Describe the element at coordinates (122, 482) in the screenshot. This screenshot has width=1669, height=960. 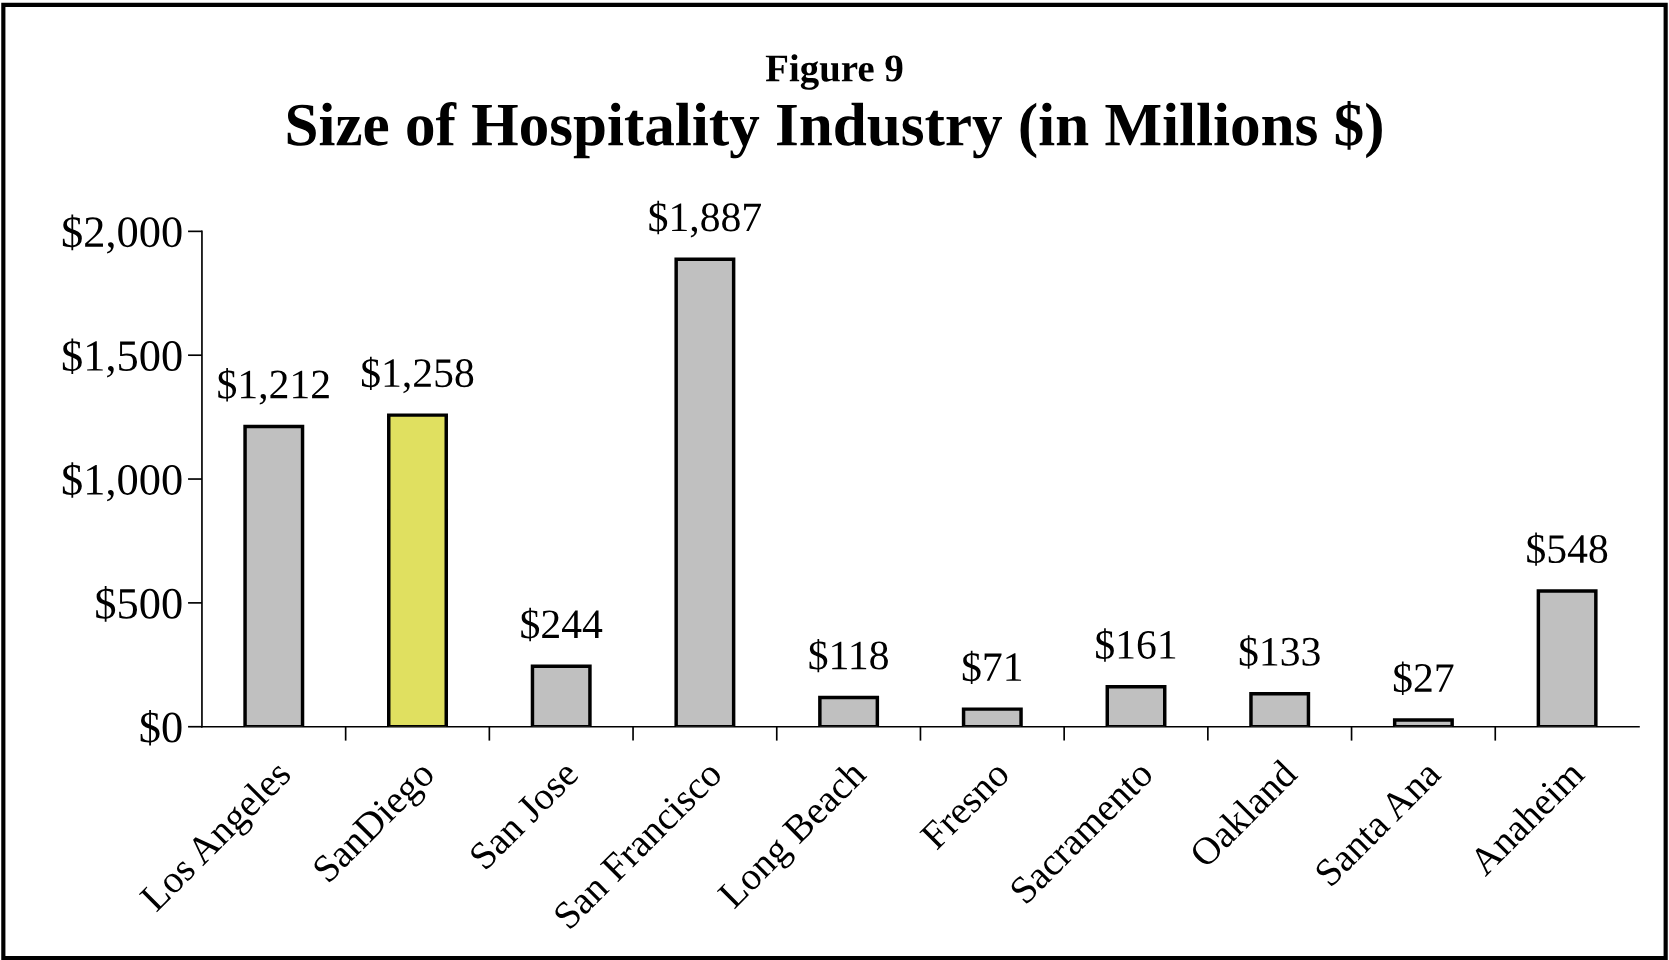
I see `y-tick-label: $1,000` at that location.